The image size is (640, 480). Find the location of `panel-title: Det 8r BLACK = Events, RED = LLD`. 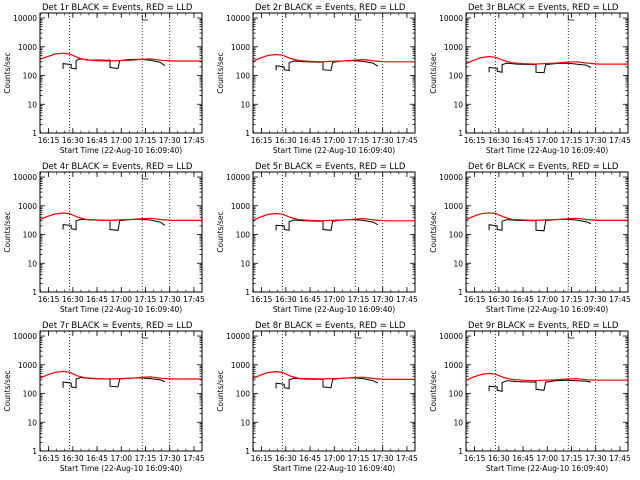

panel-title: Det 8r BLACK = Events, RED = LLD is located at coordinates (330, 326).